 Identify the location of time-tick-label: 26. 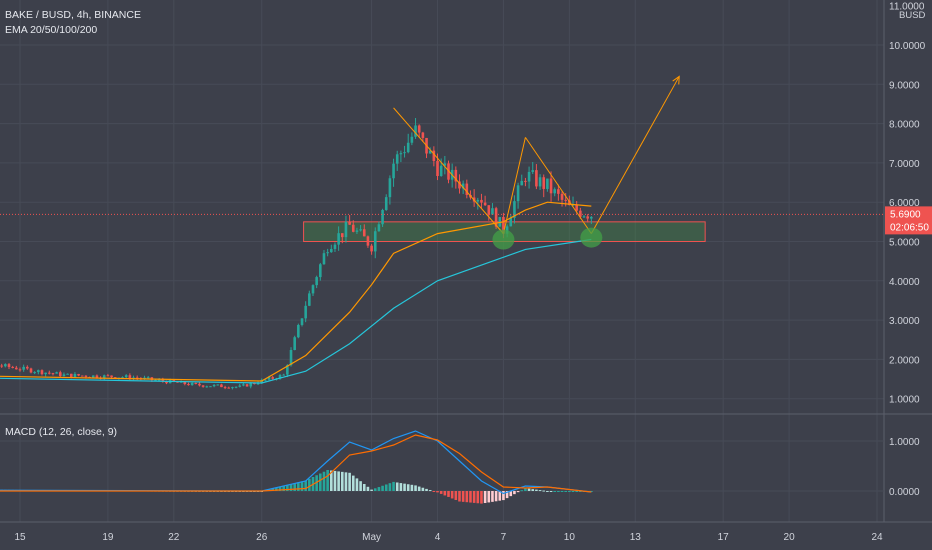
(262, 537).